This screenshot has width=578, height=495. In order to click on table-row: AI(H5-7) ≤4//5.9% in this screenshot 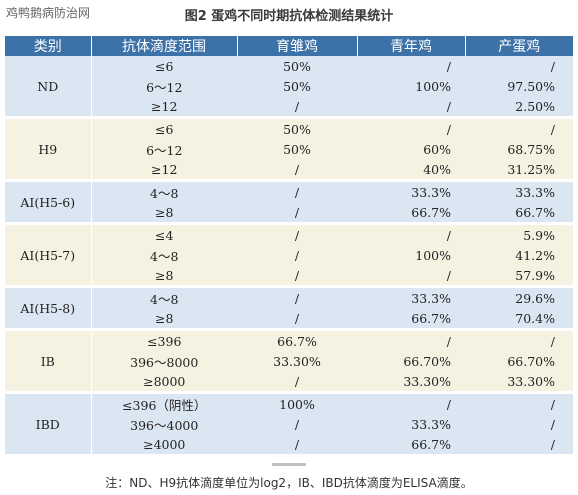, I will do `click(289, 255)`.